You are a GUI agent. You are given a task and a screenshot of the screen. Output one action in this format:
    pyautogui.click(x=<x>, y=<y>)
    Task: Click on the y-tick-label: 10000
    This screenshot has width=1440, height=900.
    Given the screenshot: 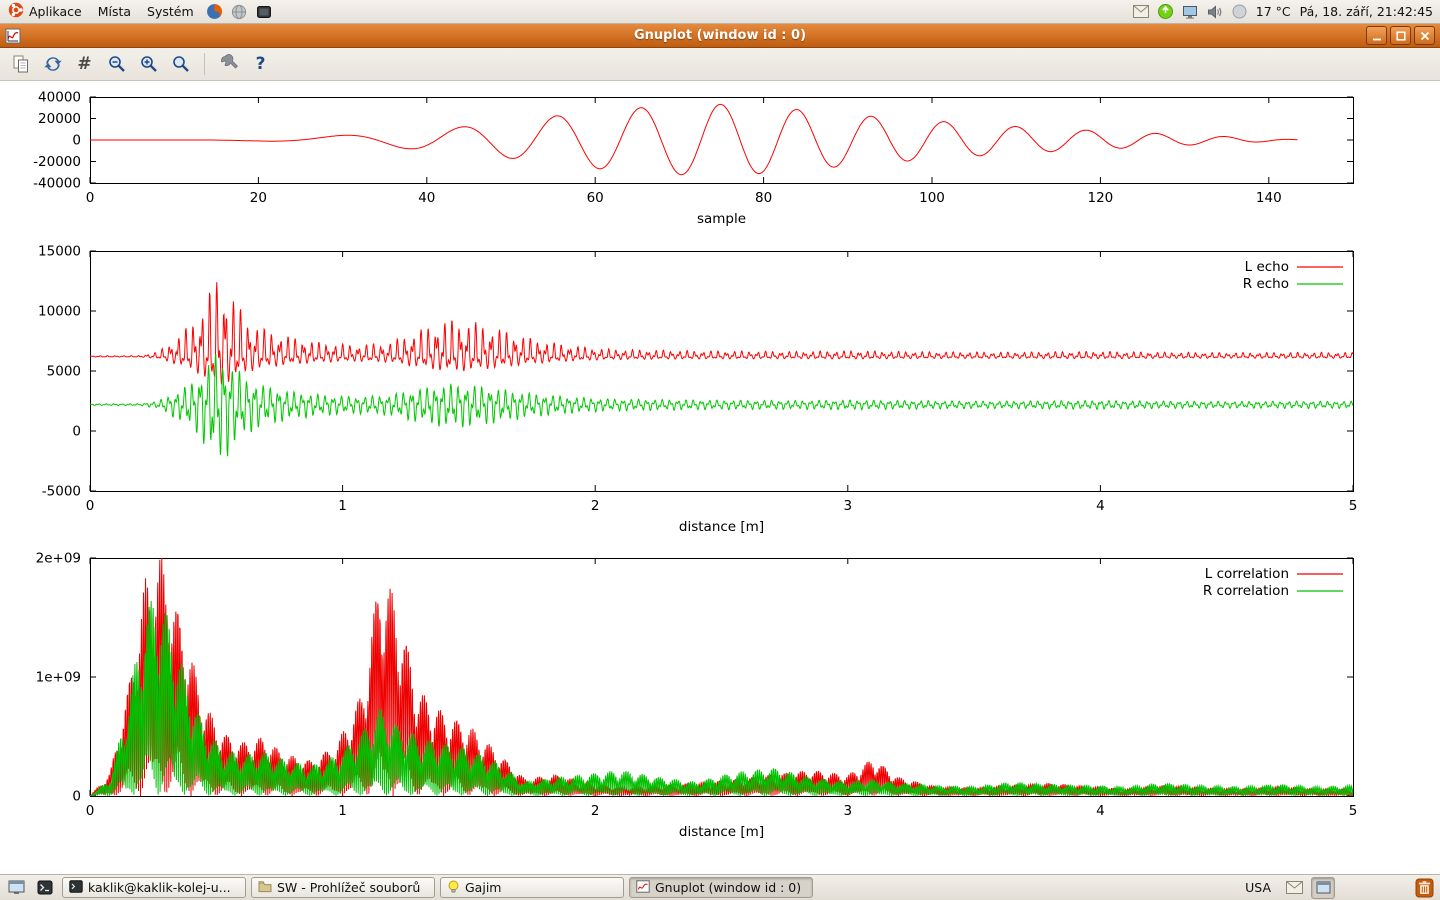 What is the action you would take?
    pyautogui.click(x=59, y=312)
    